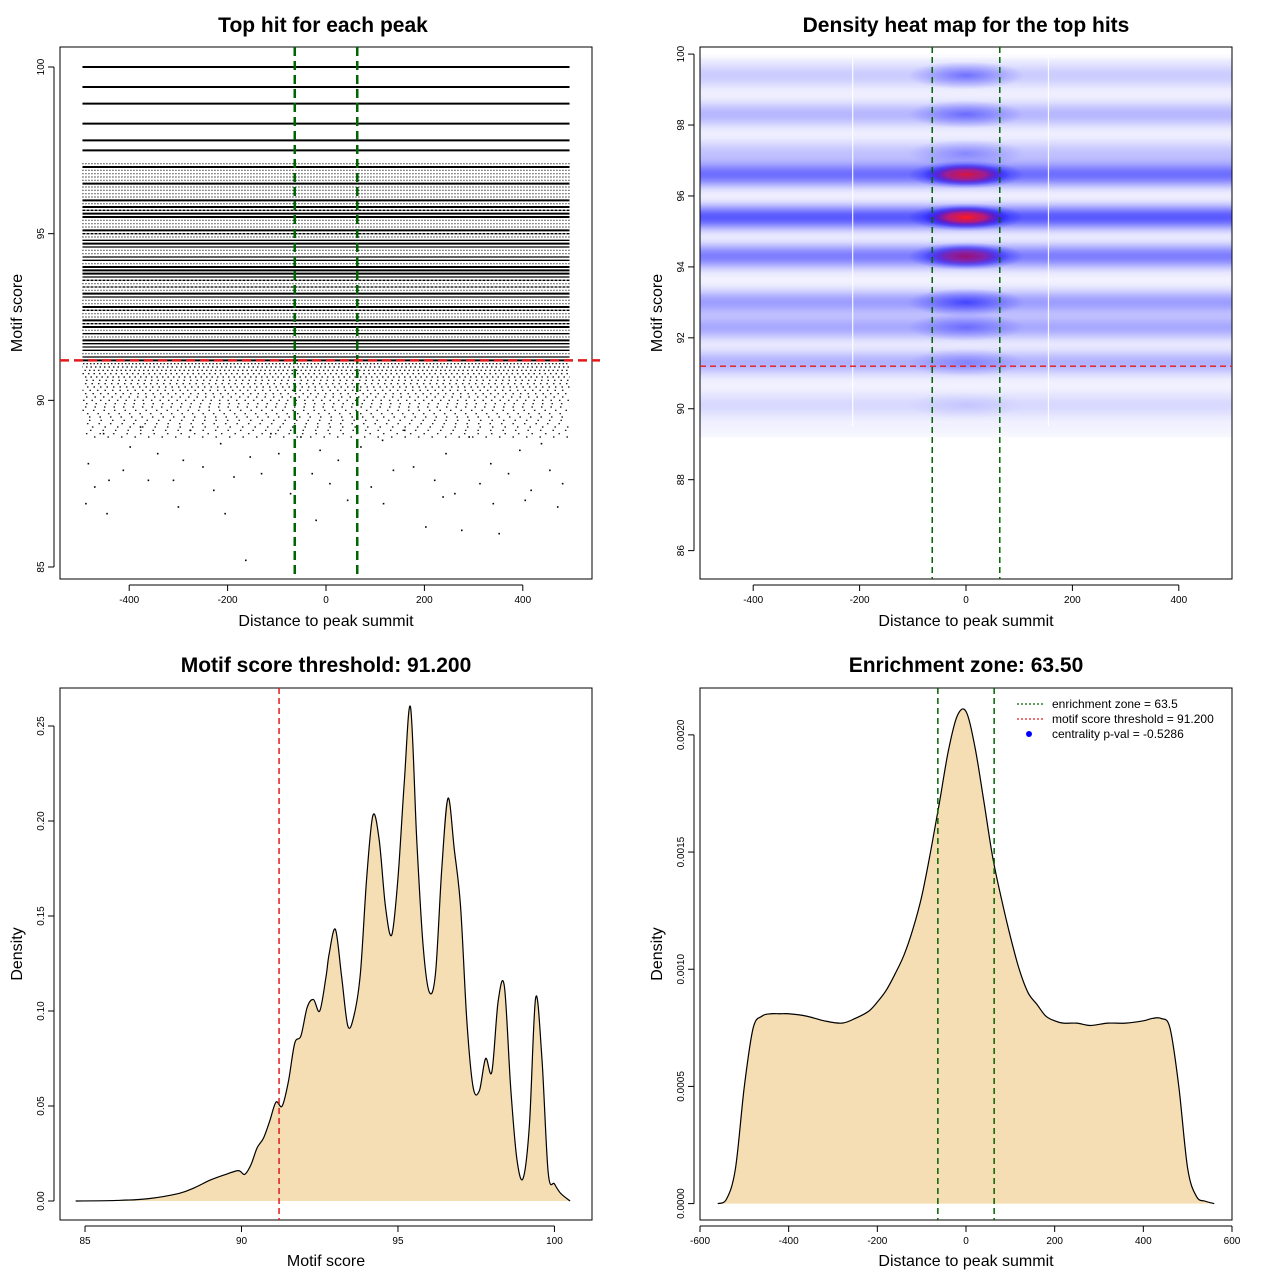 This screenshot has width=1280, height=1280. What do you see at coordinates (326, 314) in the screenshot?
I see `scatter-points` at bounding box center [326, 314].